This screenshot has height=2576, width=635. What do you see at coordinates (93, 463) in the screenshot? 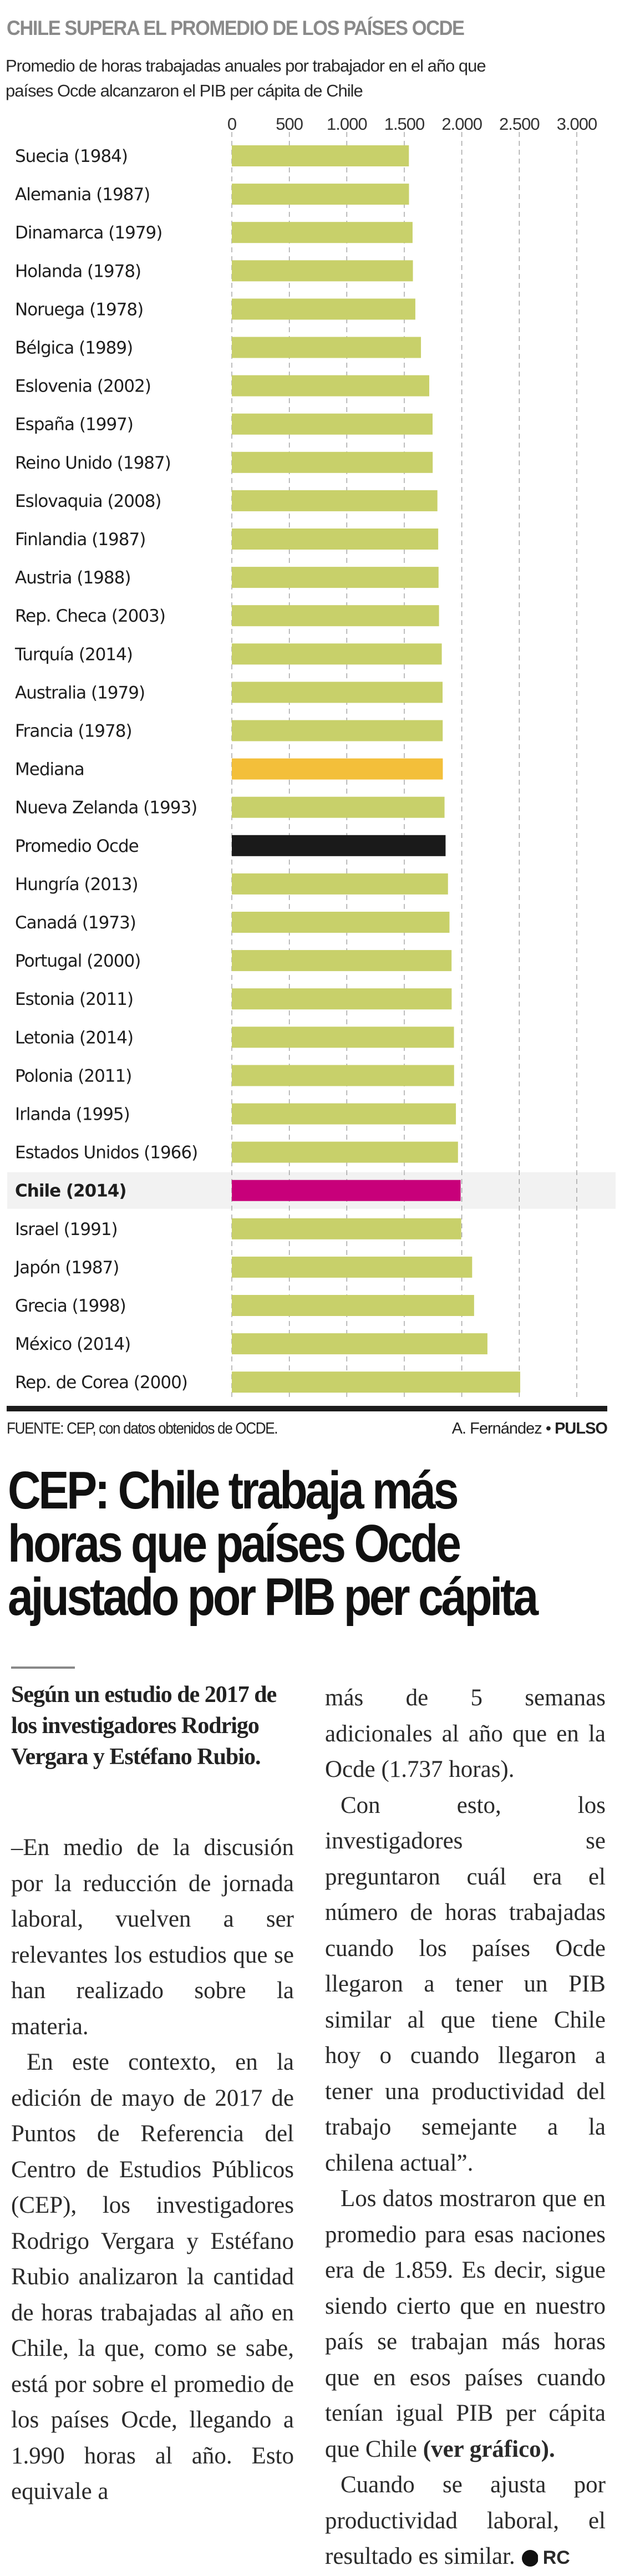
I see `category-label: Reino Unido (1987)` at bounding box center [93, 463].